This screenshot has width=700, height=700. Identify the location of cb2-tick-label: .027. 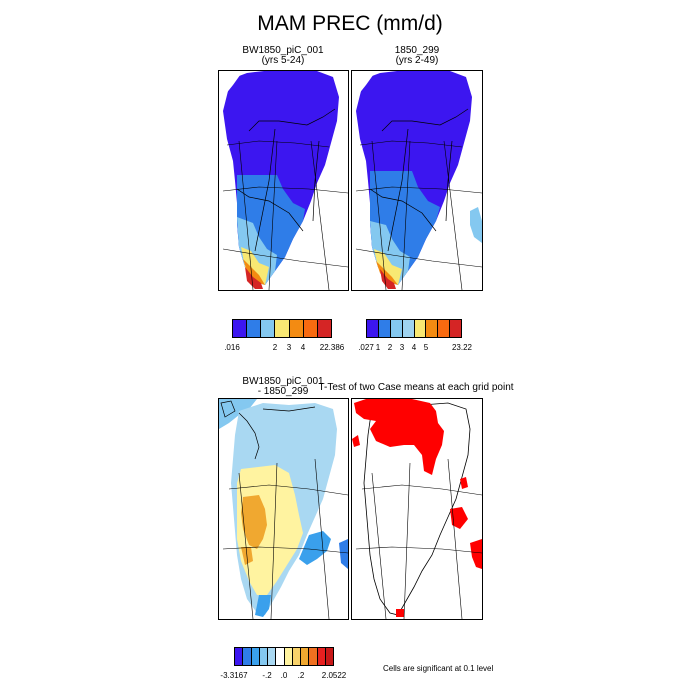
(366, 347).